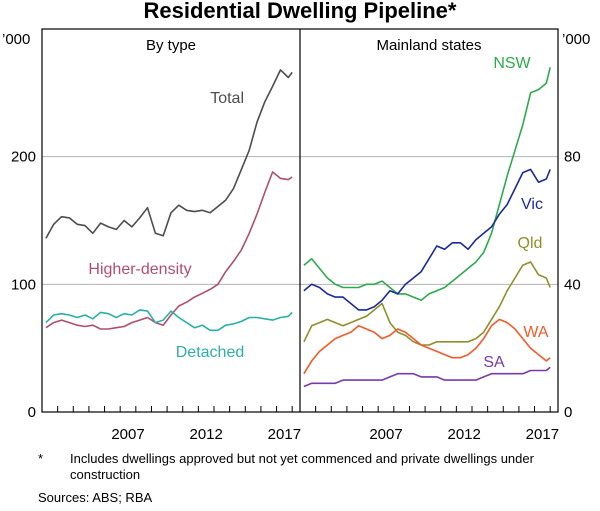  What do you see at coordinates (536, 332) in the screenshot?
I see `series-label-wa: WA` at bounding box center [536, 332].